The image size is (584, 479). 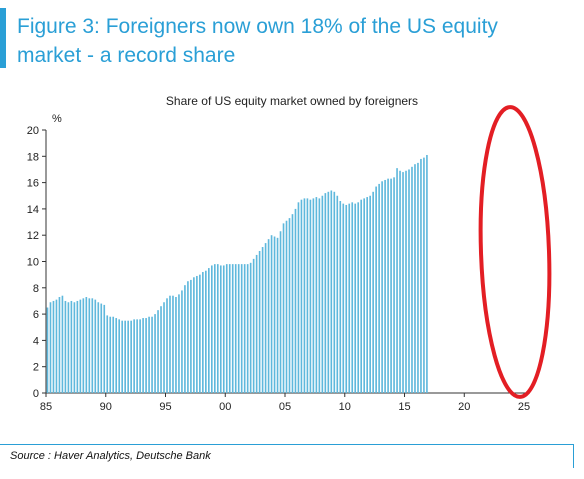 What do you see at coordinates (33, 236) in the screenshot?
I see `y-tick-label: 12` at bounding box center [33, 236].